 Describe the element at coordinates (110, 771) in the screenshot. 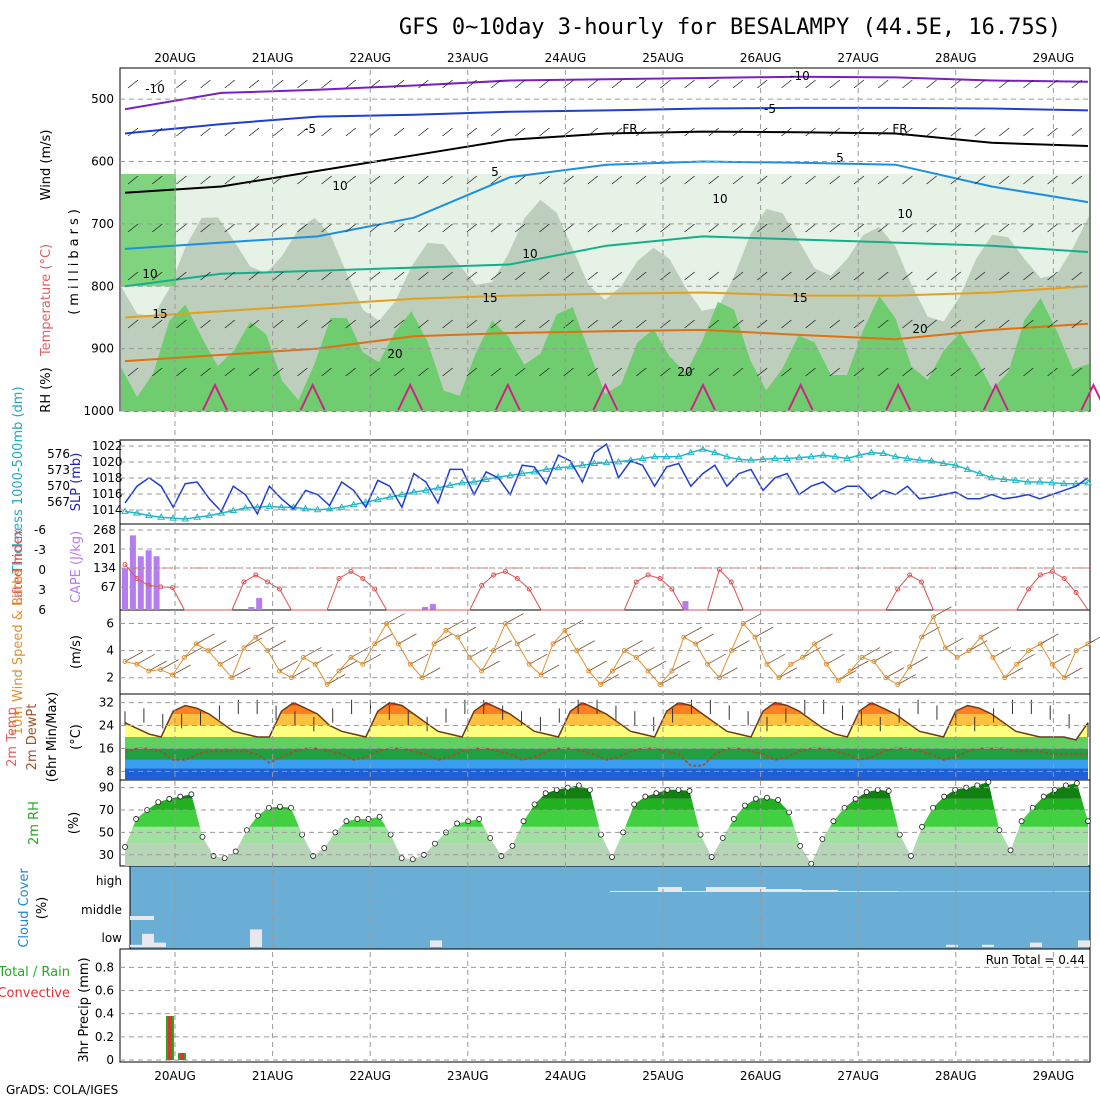

I see `temp-tick-8: 8` at that location.